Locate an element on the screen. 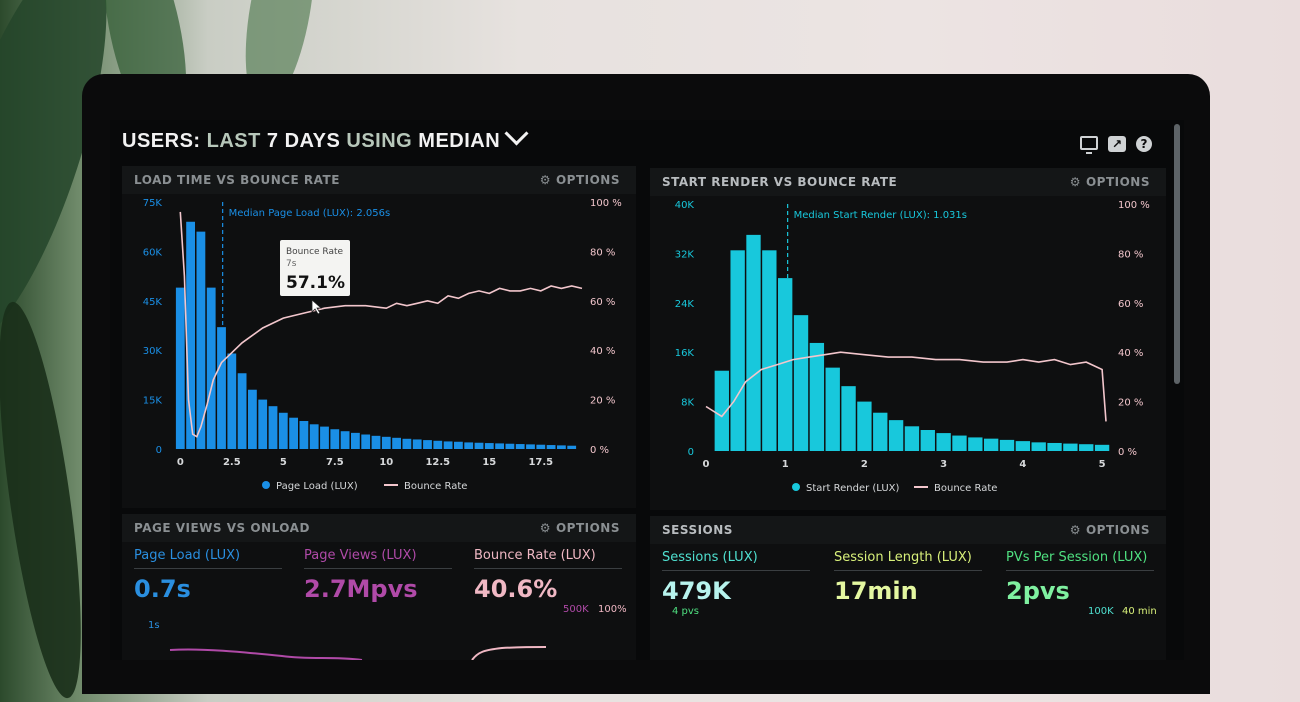 The image size is (1300, 702). y-tick-label-left: 30K is located at coordinates (153, 351).